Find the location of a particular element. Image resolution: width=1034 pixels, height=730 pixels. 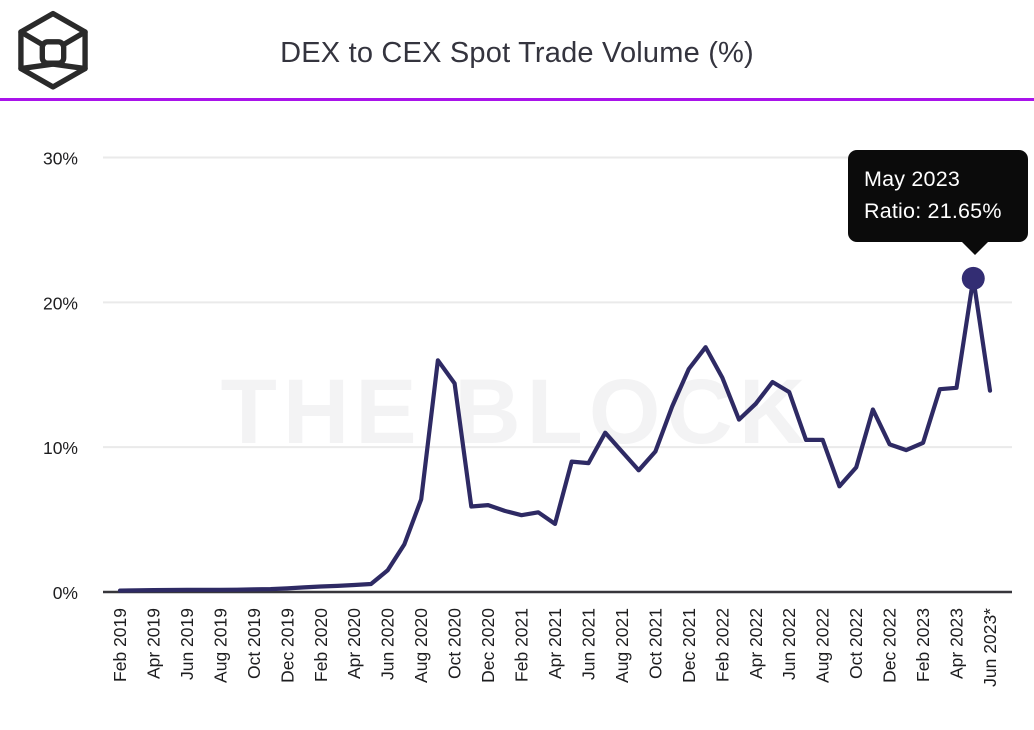

chart-header: DEX to CEX Spot Trade Volume (%) is located at coordinates (517, 49).